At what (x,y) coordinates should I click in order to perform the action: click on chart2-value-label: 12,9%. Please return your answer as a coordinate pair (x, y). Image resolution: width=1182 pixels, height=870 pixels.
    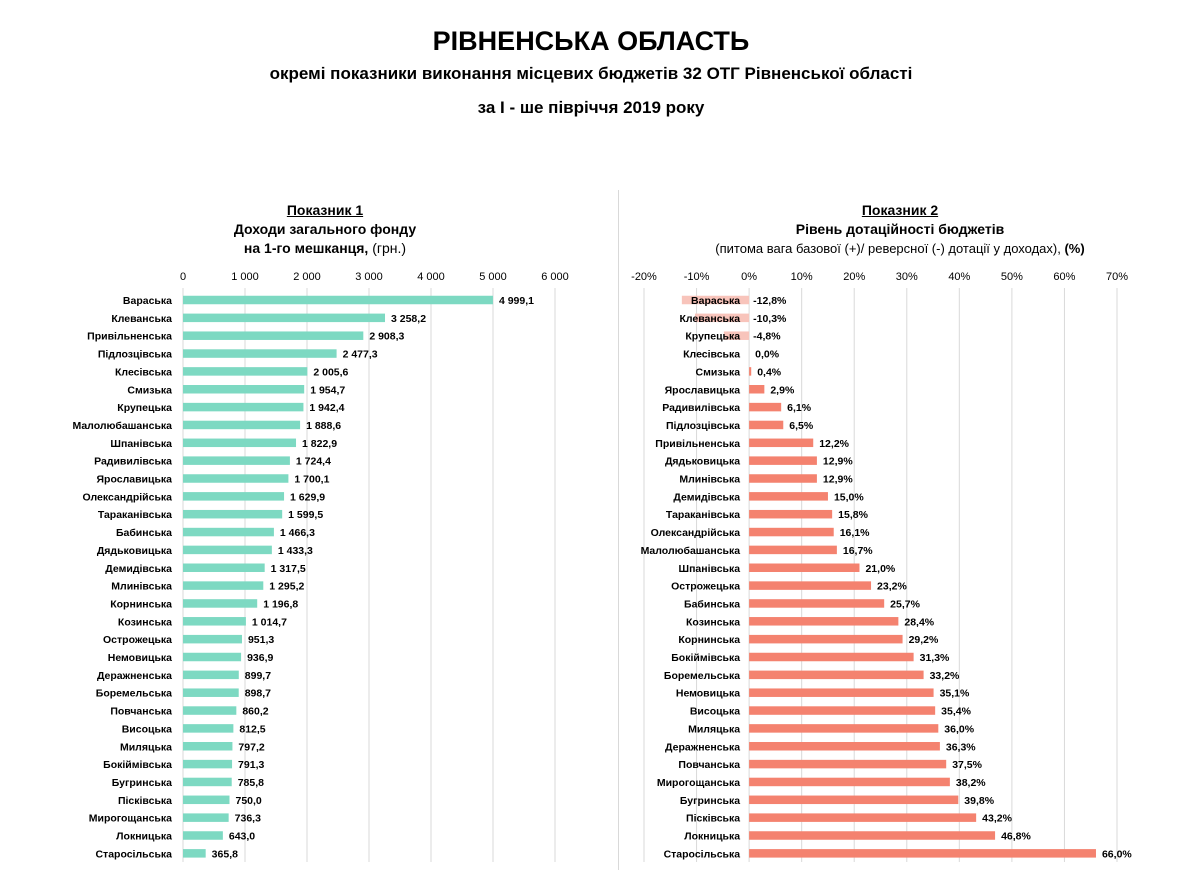
    Looking at the image, I should click on (838, 480).